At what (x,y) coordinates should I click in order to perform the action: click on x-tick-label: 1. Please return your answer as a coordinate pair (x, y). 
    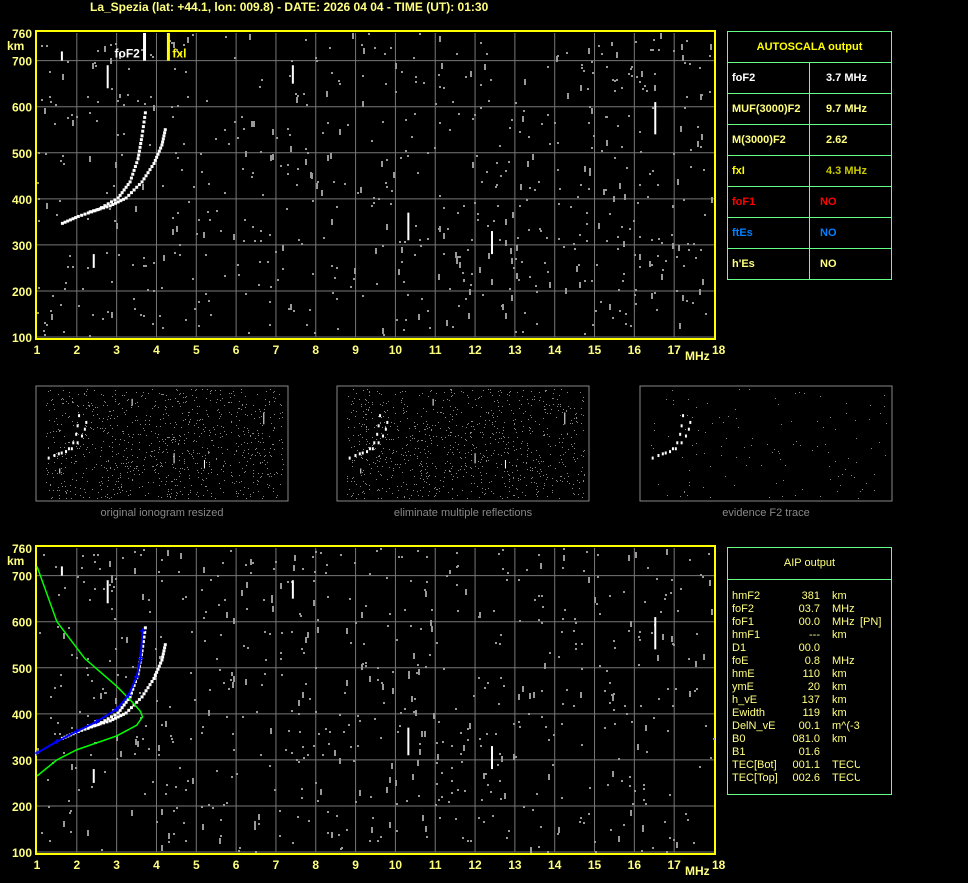
    Looking at the image, I should click on (37, 350).